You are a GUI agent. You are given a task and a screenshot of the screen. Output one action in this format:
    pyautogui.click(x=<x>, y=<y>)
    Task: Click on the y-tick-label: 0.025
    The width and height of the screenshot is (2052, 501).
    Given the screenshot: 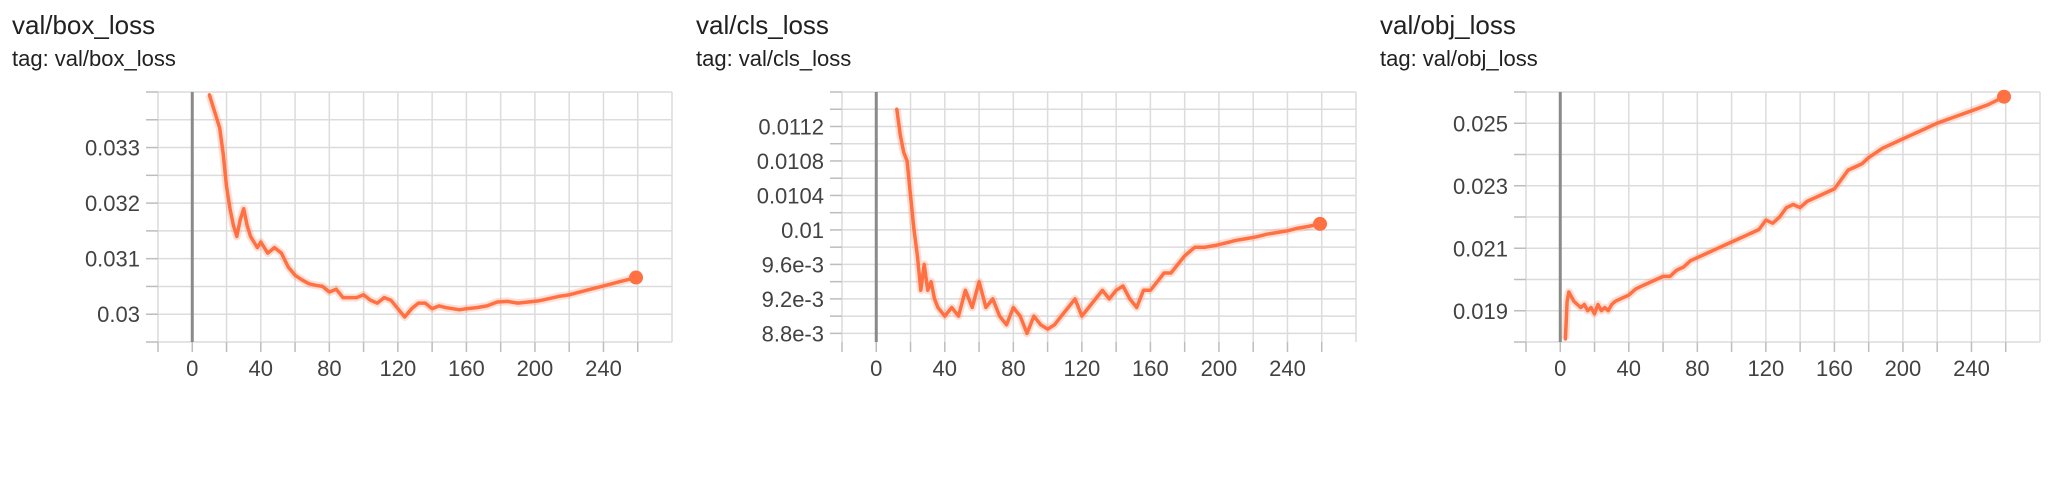 What is the action you would take?
    pyautogui.click(x=1480, y=123)
    